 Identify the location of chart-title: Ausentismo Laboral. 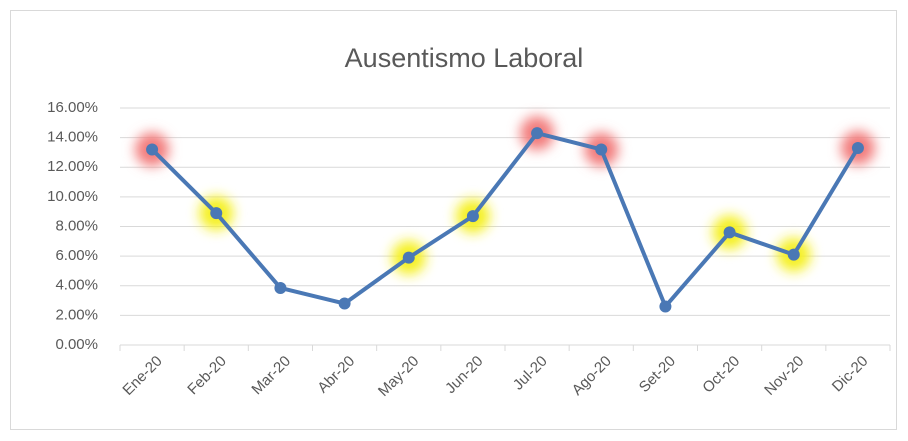
(464, 58).